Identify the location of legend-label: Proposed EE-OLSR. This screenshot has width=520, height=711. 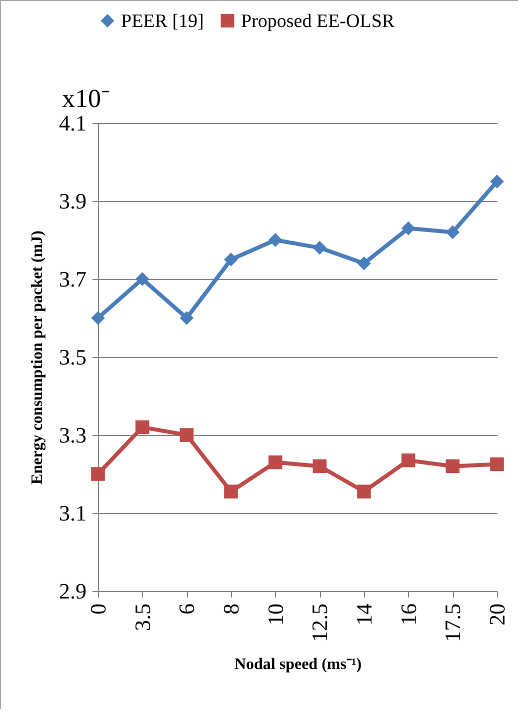
(318, 21).